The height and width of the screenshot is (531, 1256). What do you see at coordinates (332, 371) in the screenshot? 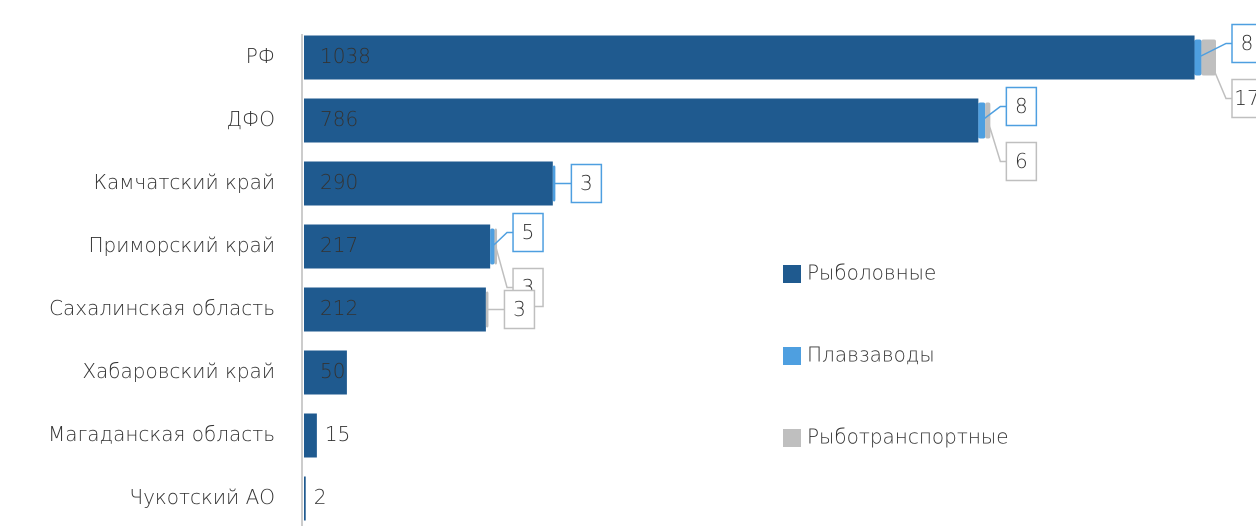
I see `value-label: 50` at bounding box center [332, 371].